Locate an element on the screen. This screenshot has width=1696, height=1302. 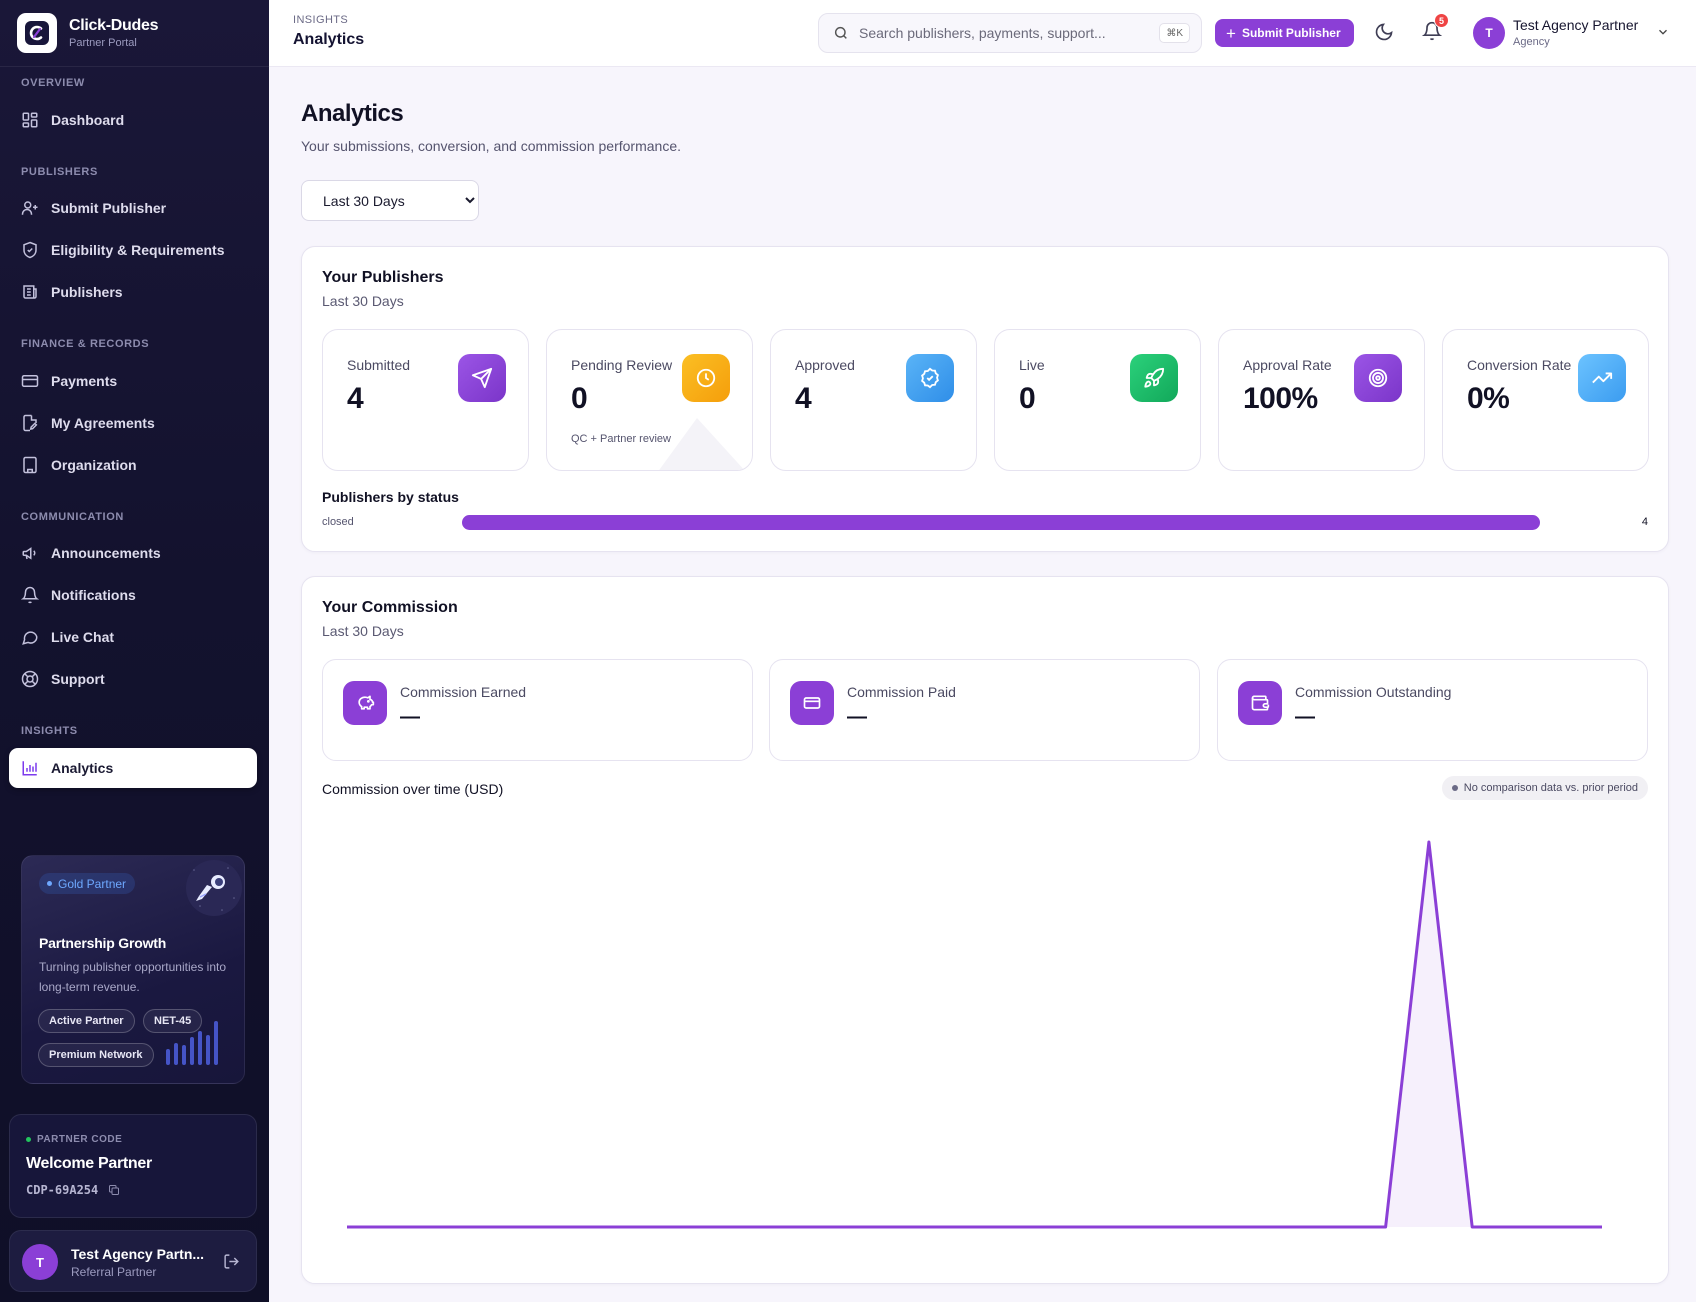
bell-icon is located at coordinates (1432, 31).